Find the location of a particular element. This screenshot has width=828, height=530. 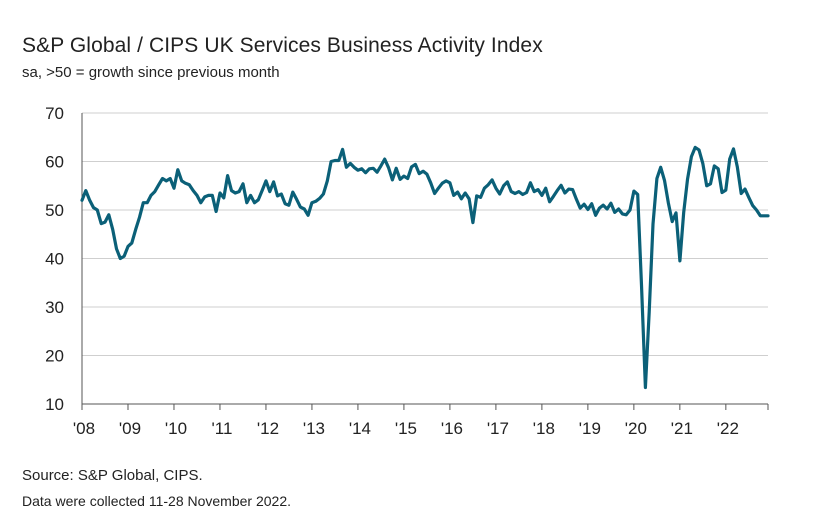

y-tick-label: 70 is located at coordinates (54, 113).